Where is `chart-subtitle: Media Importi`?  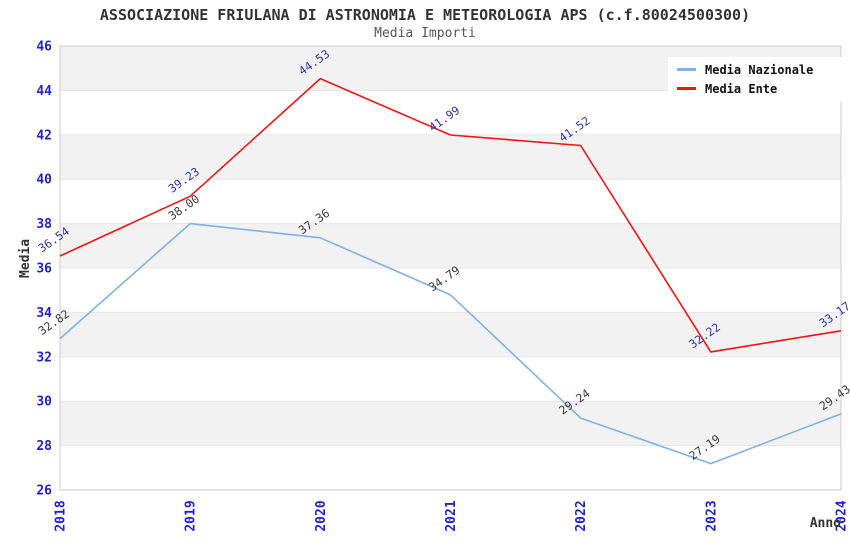
chart-subtitle: Media Importi is located at coordinates (425, 33).